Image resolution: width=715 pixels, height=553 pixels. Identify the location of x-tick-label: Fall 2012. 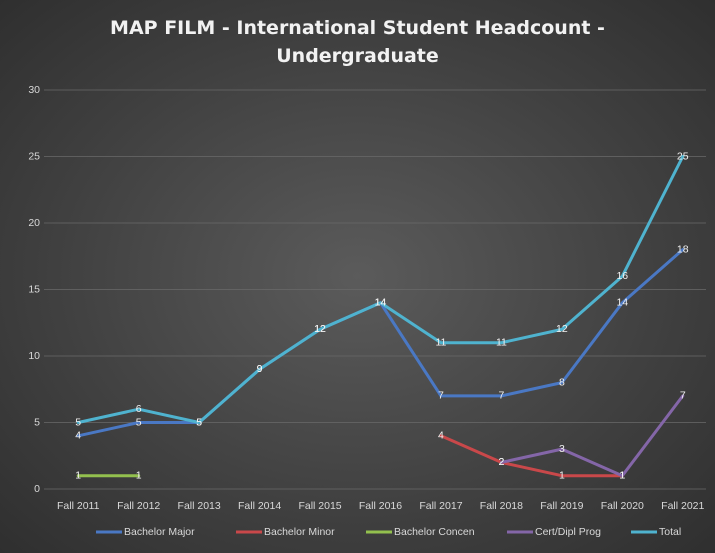
(138, 506).